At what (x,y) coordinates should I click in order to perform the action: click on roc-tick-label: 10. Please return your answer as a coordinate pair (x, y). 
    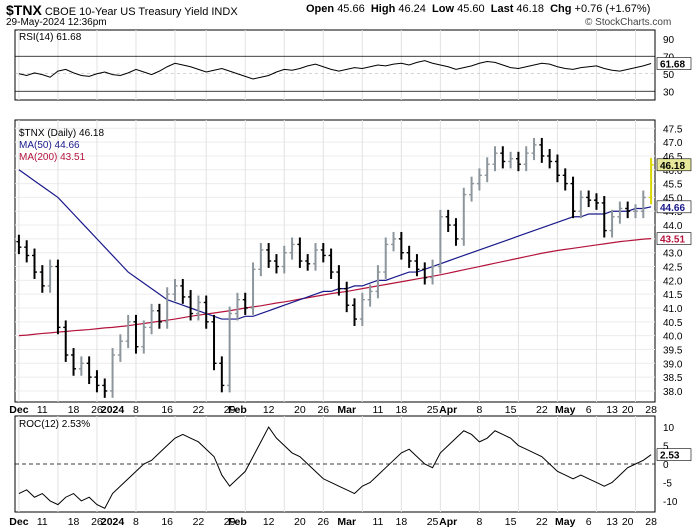
    Looking at the image, I should click on (669, 428).